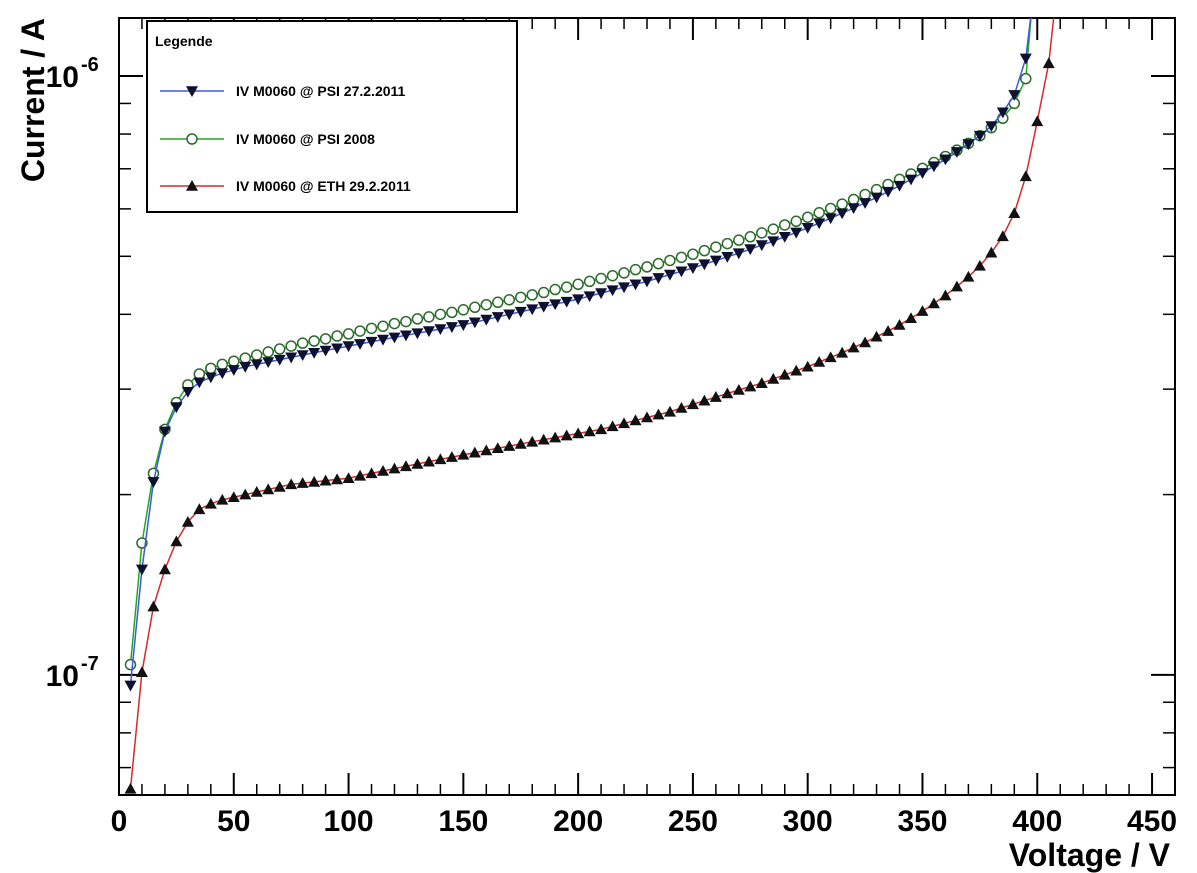 This screenshot has height=873, width=1197. I want to click on legend-title: Legende, so click(184, 41).